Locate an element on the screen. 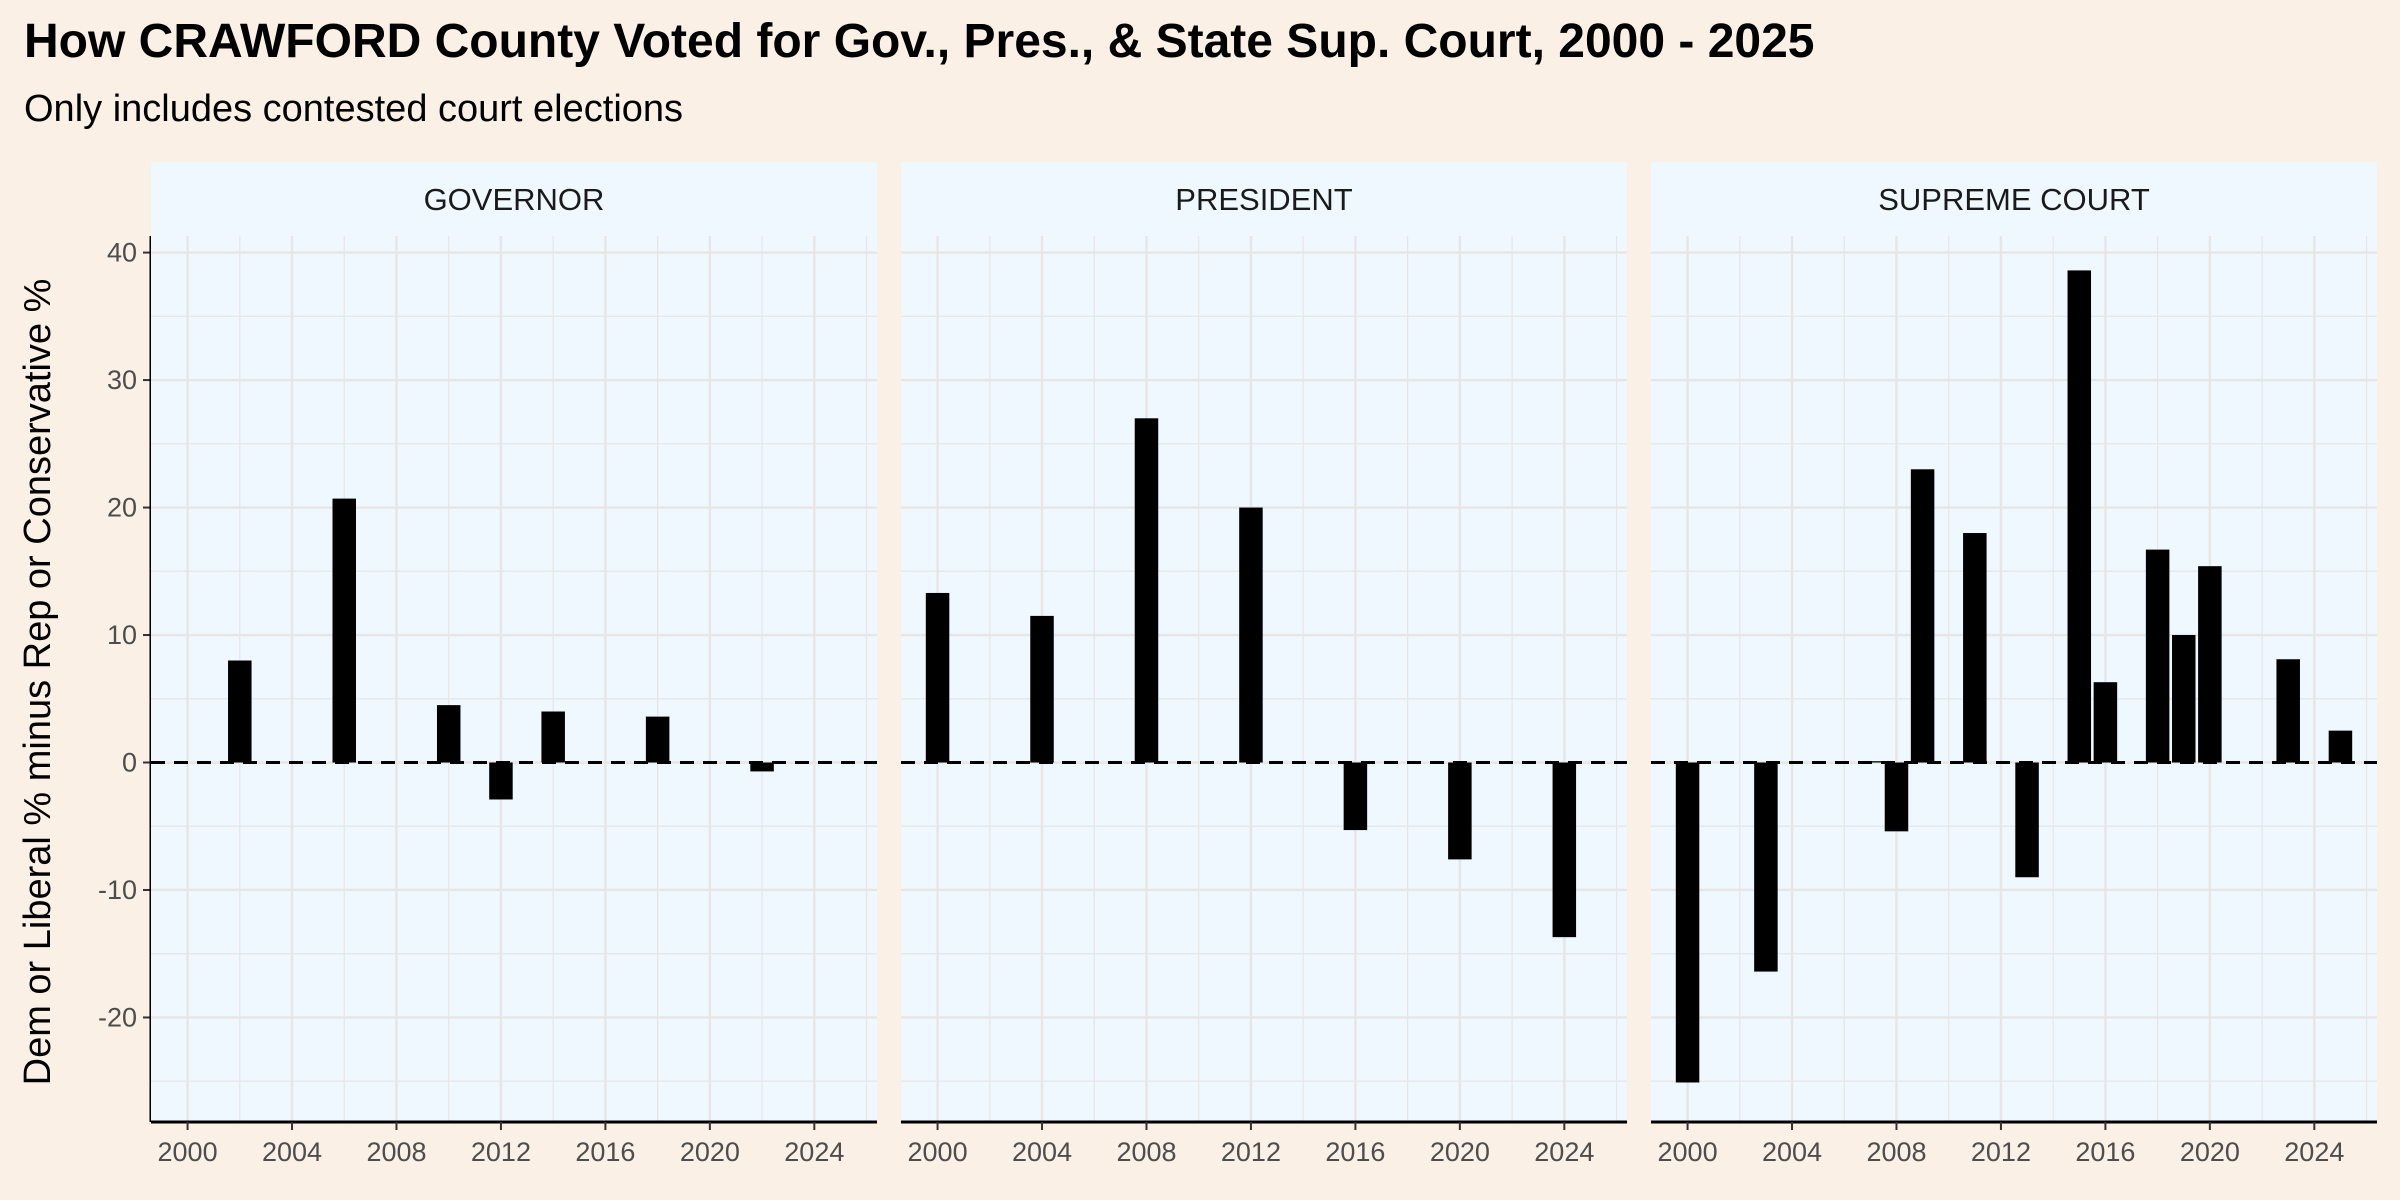 The width and height of the screenshot is (2400, 1200). chart-subtitle: Only includes contested court elections is located at coordinates (354, 109).